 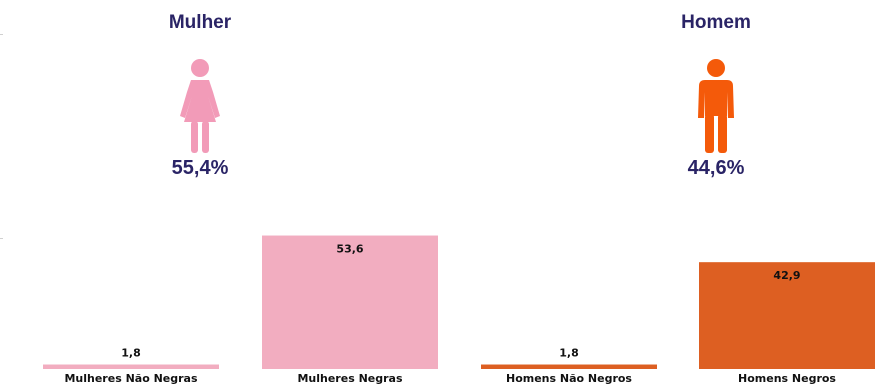 I want to click on category-label: Mulheres Negras, so click(x=349, y=378).